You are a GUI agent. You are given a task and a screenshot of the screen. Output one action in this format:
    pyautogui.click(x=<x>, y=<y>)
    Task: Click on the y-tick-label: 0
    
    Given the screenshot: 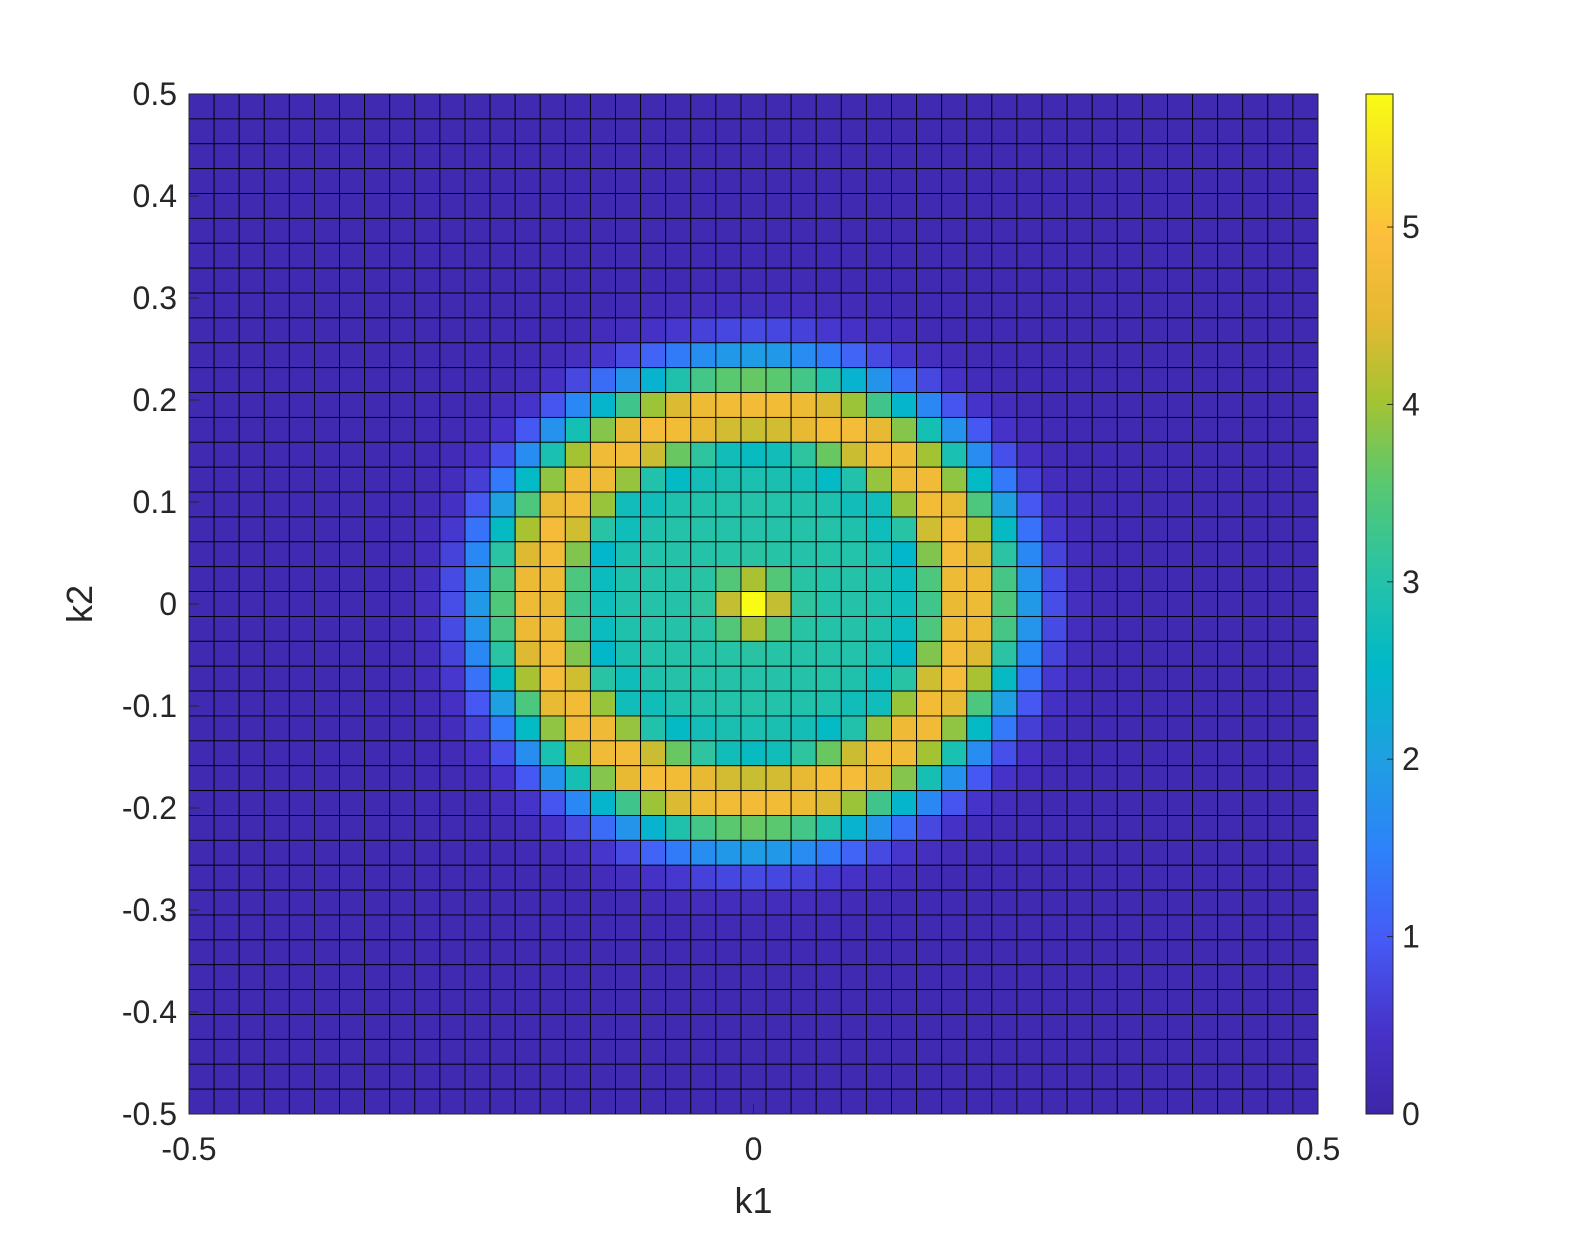 What is the action you would take?
    pyautogui.click(x=168, y=604)
    